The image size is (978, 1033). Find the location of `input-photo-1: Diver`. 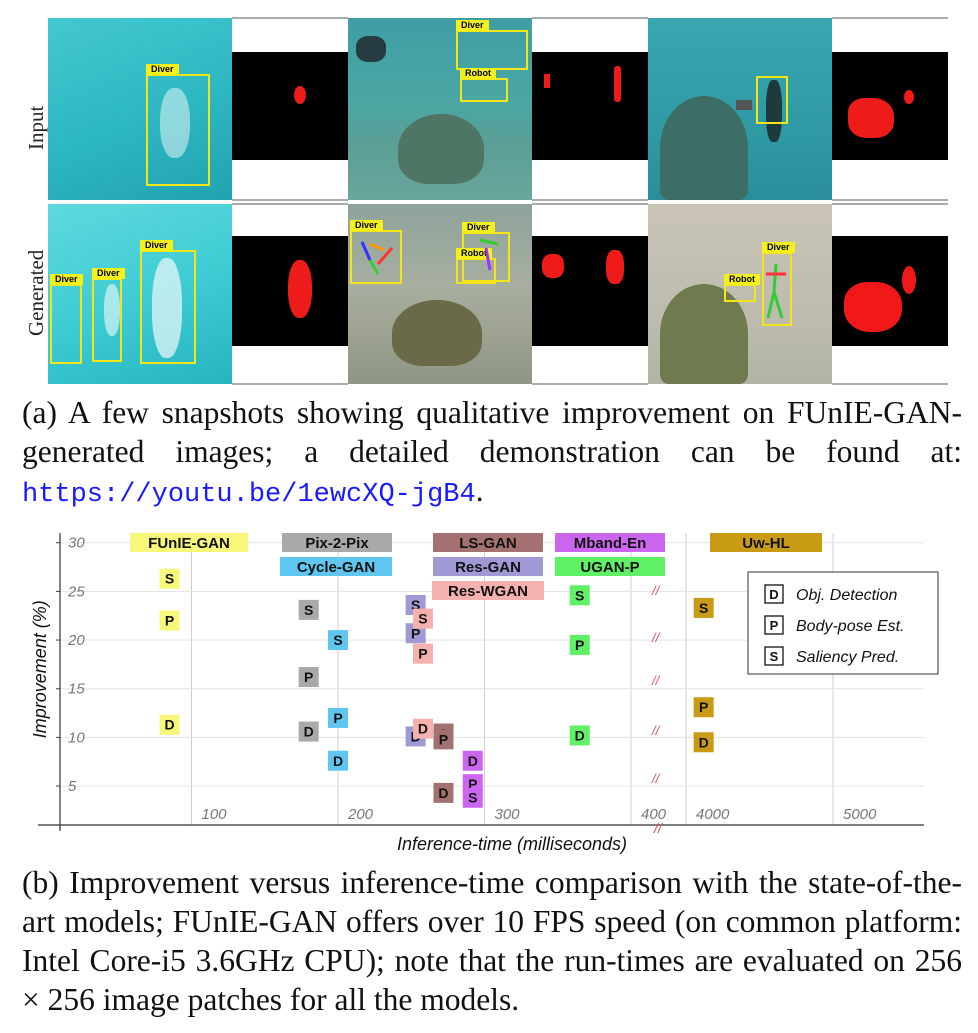

input-photo-1: Diver is located at coordinates (140, 109).